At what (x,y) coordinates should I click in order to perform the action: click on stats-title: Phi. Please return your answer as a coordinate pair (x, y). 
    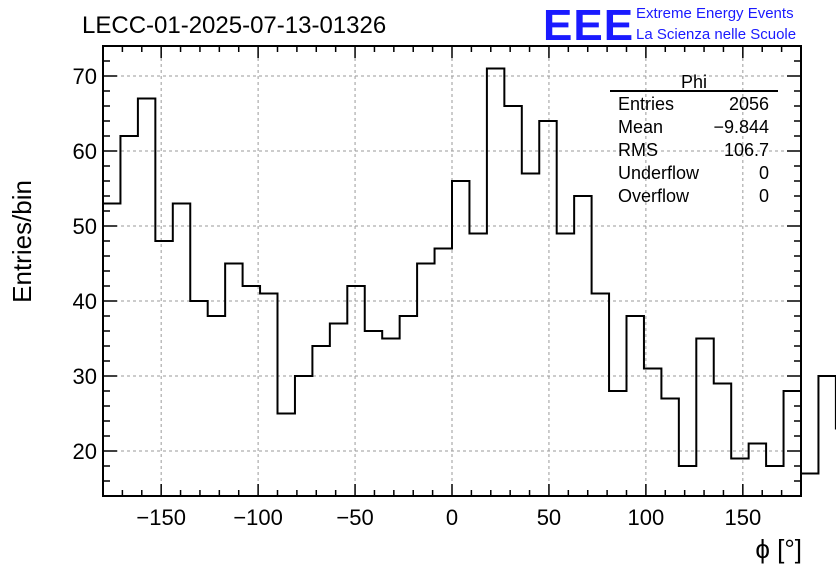
    Looking at the image, I should click on (694, 82).